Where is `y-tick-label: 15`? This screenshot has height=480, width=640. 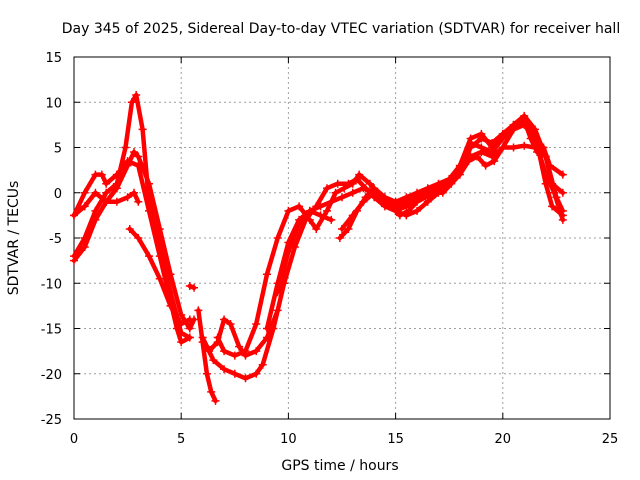
y-tick-label: 15 is located at coordinates (53, 58).